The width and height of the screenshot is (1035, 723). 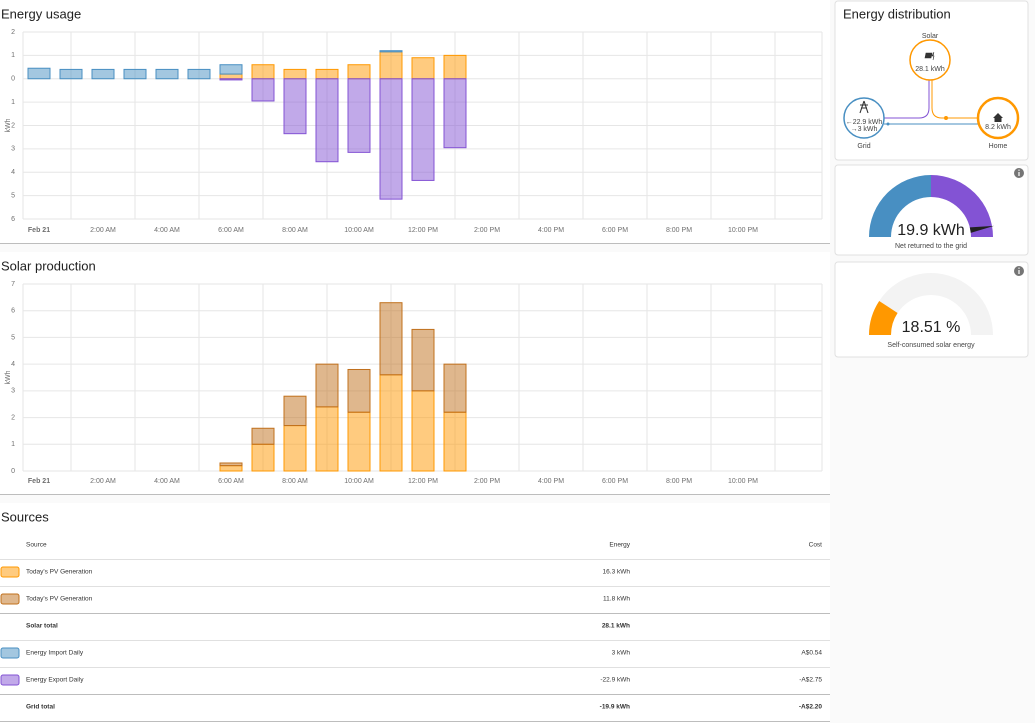 What do you see at coordinates (864, 118) in the screenshot?
I see `grid-node` at bounding box center [864, 118].